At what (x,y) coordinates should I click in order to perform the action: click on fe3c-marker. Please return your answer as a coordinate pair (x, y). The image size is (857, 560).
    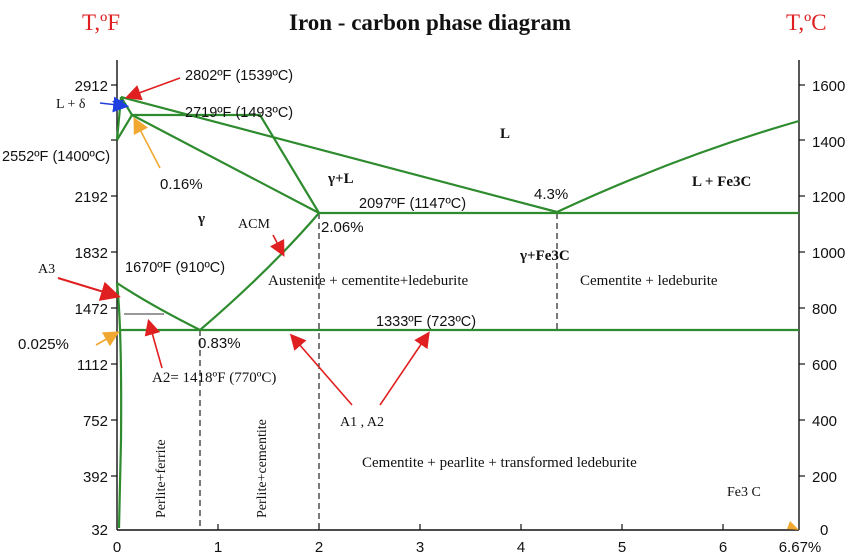
    Looking at the image, I should click on (793, 525).